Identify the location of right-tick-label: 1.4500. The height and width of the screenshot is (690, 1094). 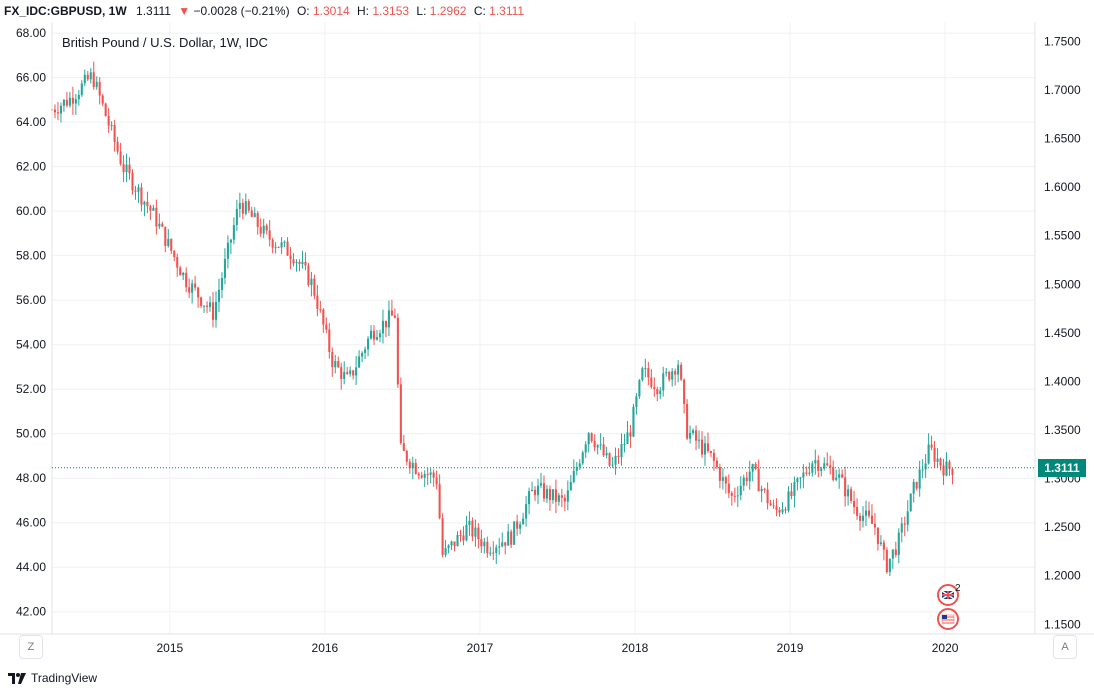
(1062, 333).